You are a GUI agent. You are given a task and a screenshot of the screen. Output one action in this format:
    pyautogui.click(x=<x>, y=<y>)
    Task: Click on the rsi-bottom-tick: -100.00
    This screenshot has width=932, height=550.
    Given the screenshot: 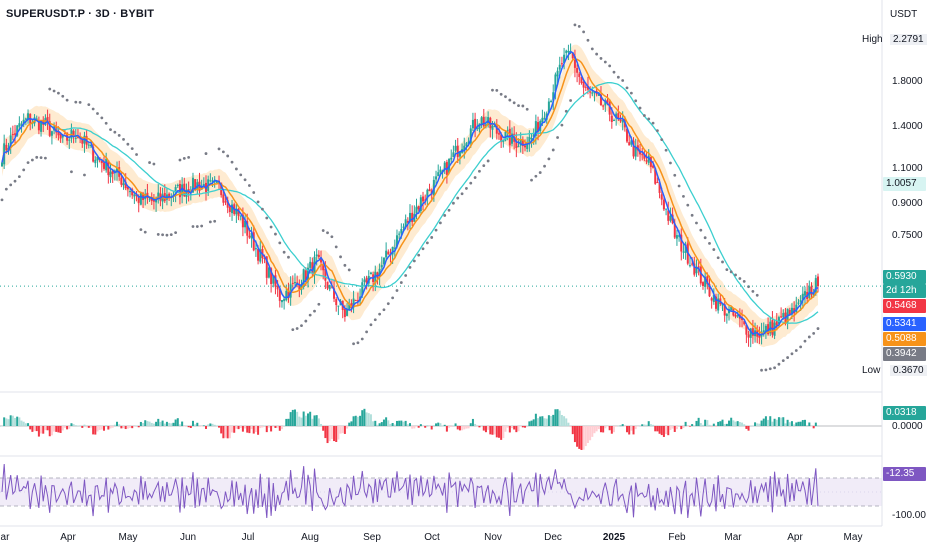 What is the action you would take?
    pyautogui.click(x=909, y=515)
    